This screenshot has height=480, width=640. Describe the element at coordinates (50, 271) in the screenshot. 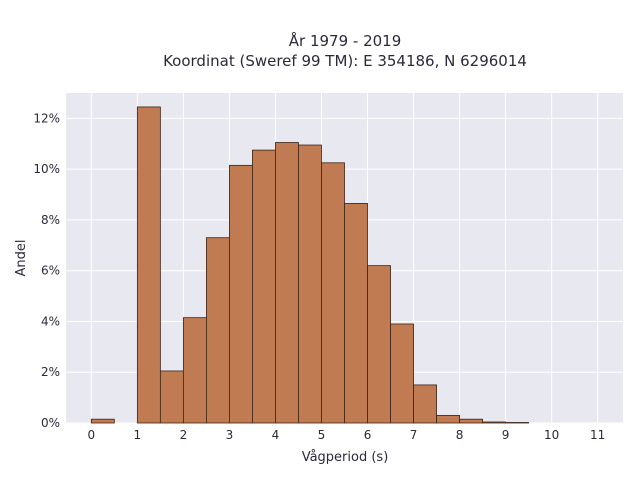

I see `y-tick-label: 6%` at that location.